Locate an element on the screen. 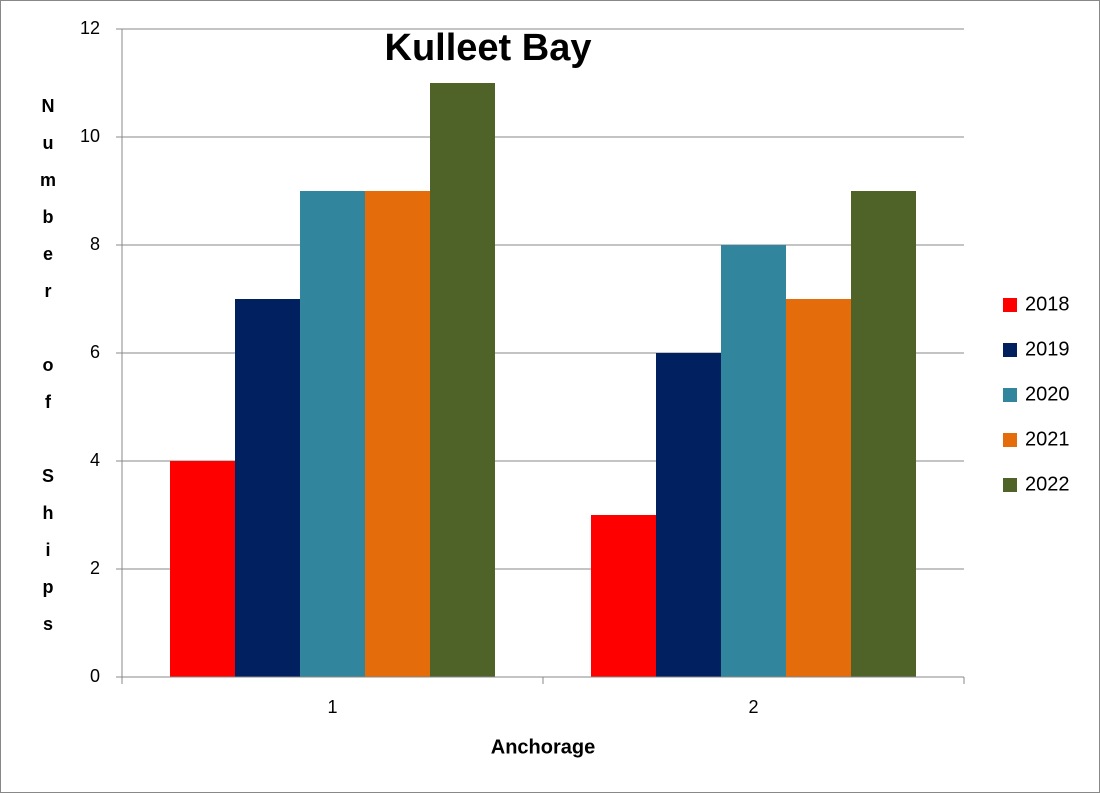  y-tick-label: 10 is located at coordinates (90, 136).